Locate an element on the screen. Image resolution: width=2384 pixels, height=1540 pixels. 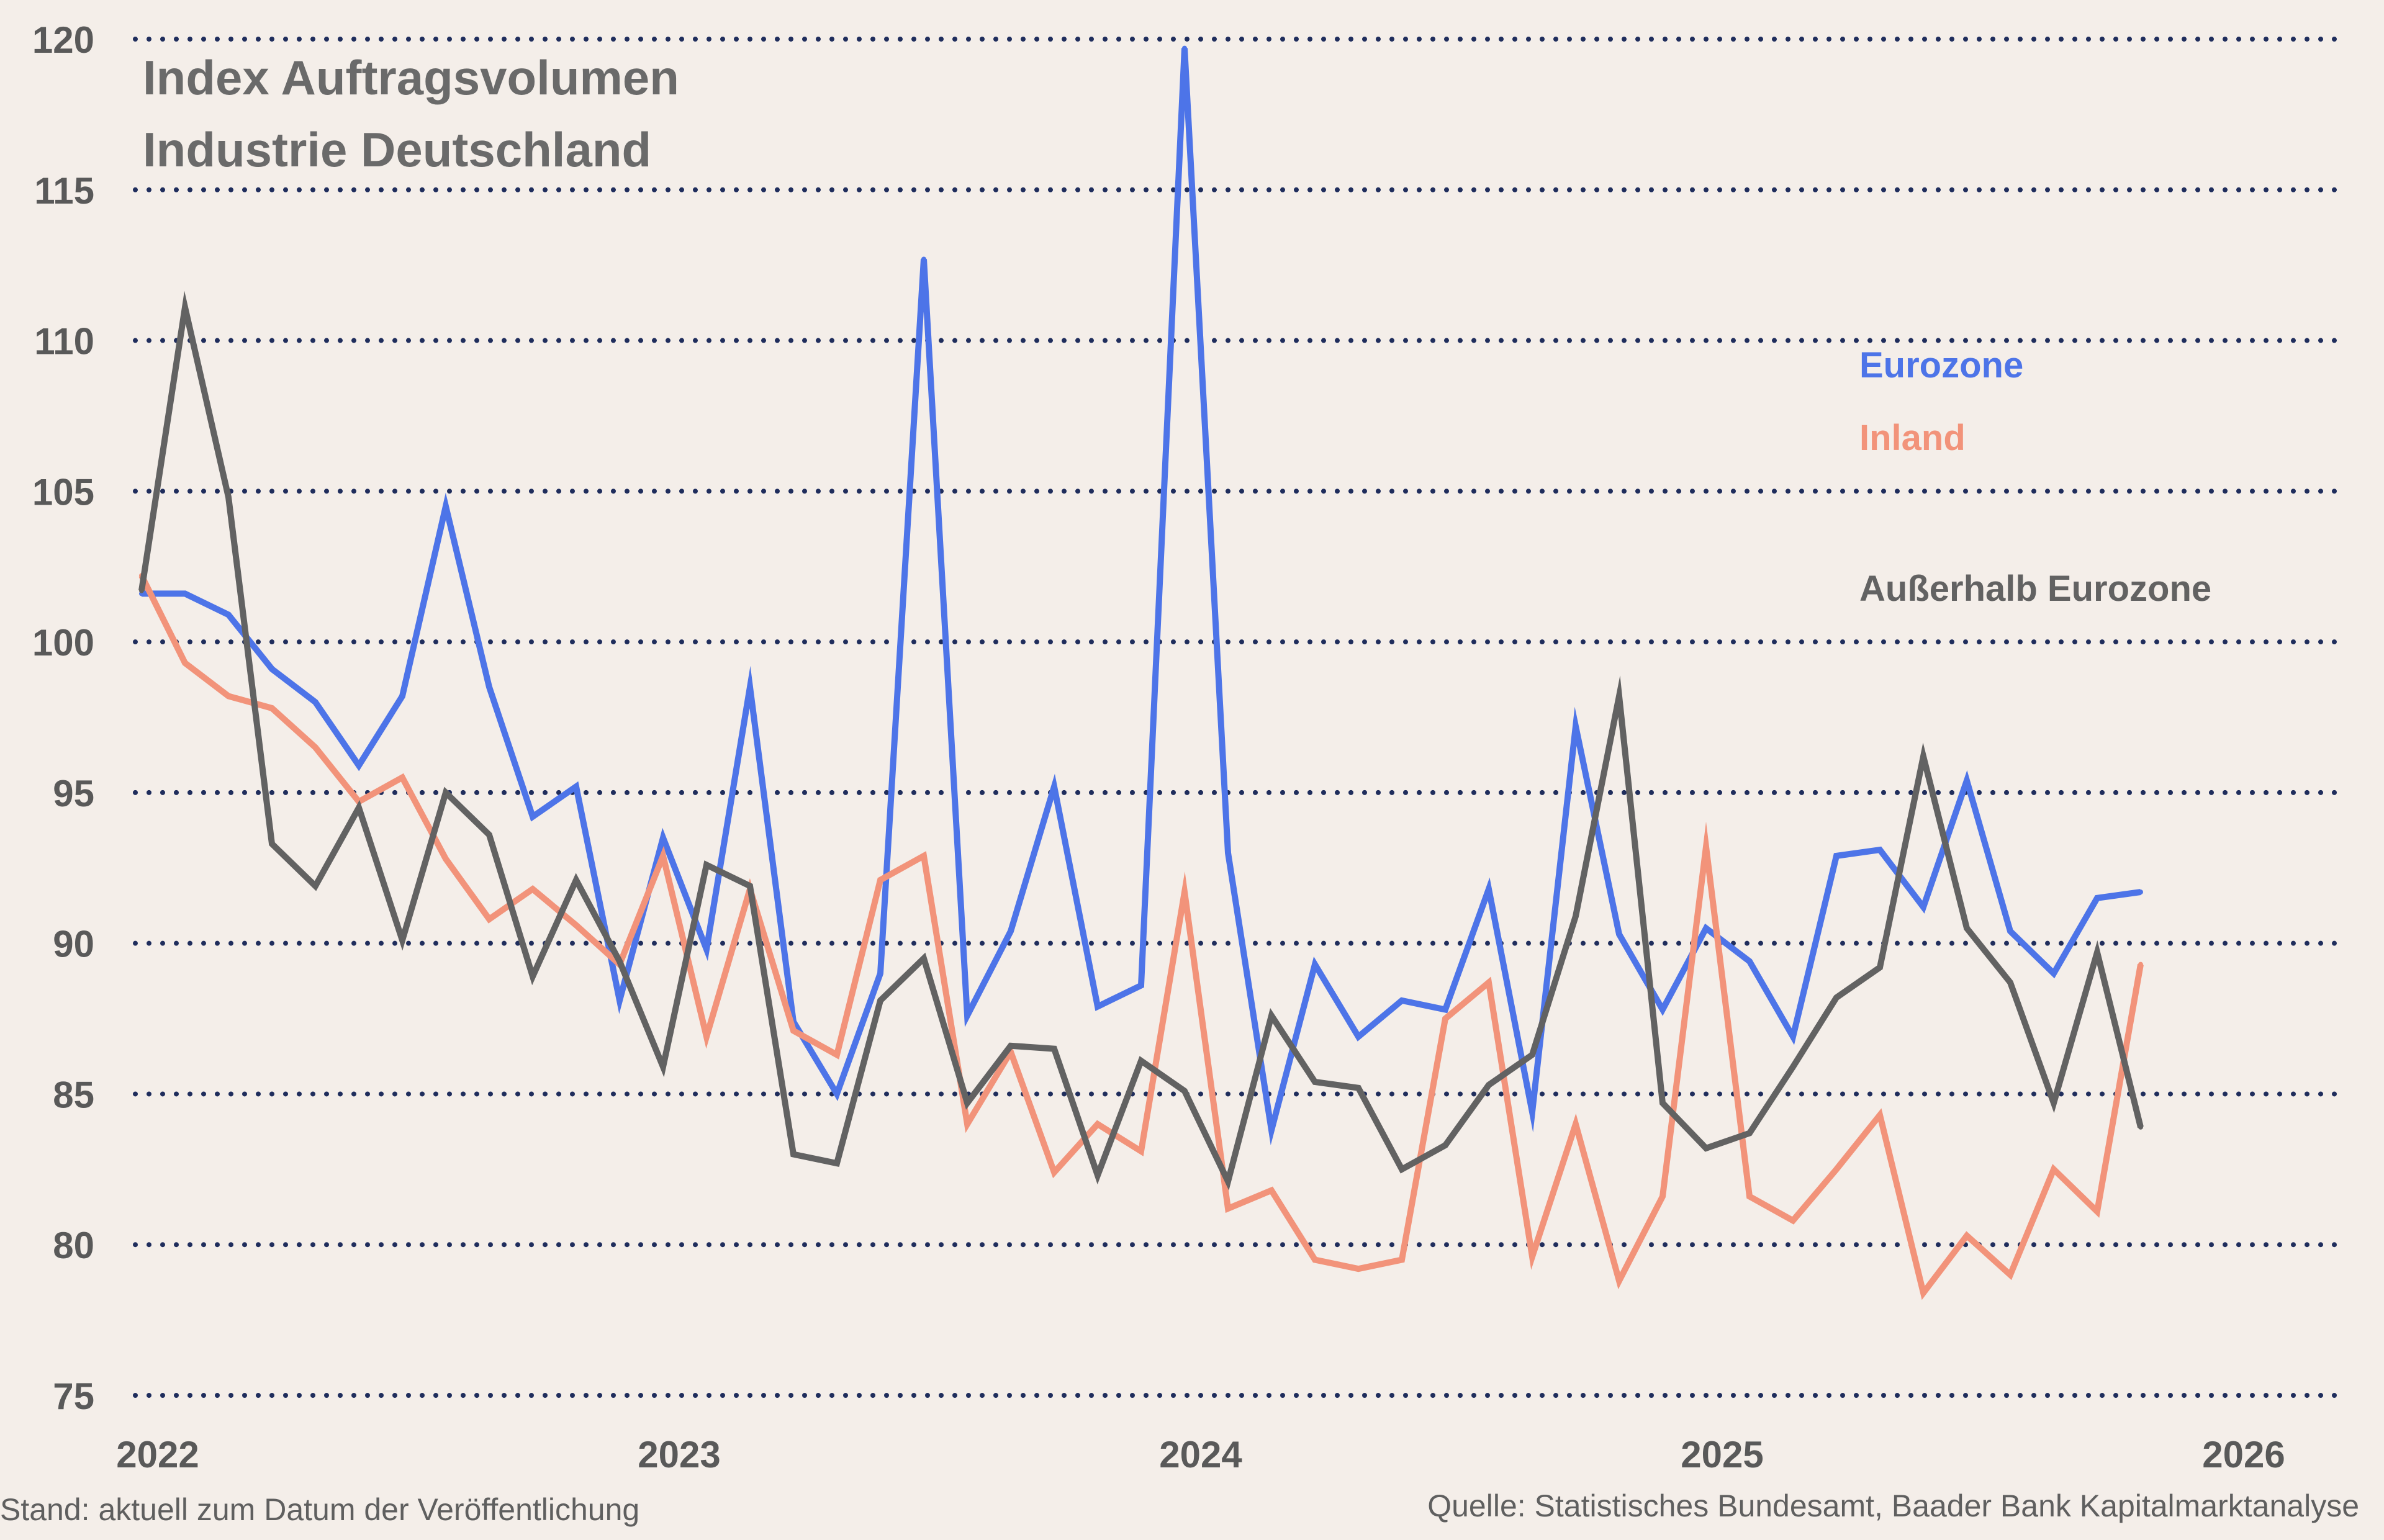
x-tick-2026: 2026 is located at coordinates (2243, 1454).